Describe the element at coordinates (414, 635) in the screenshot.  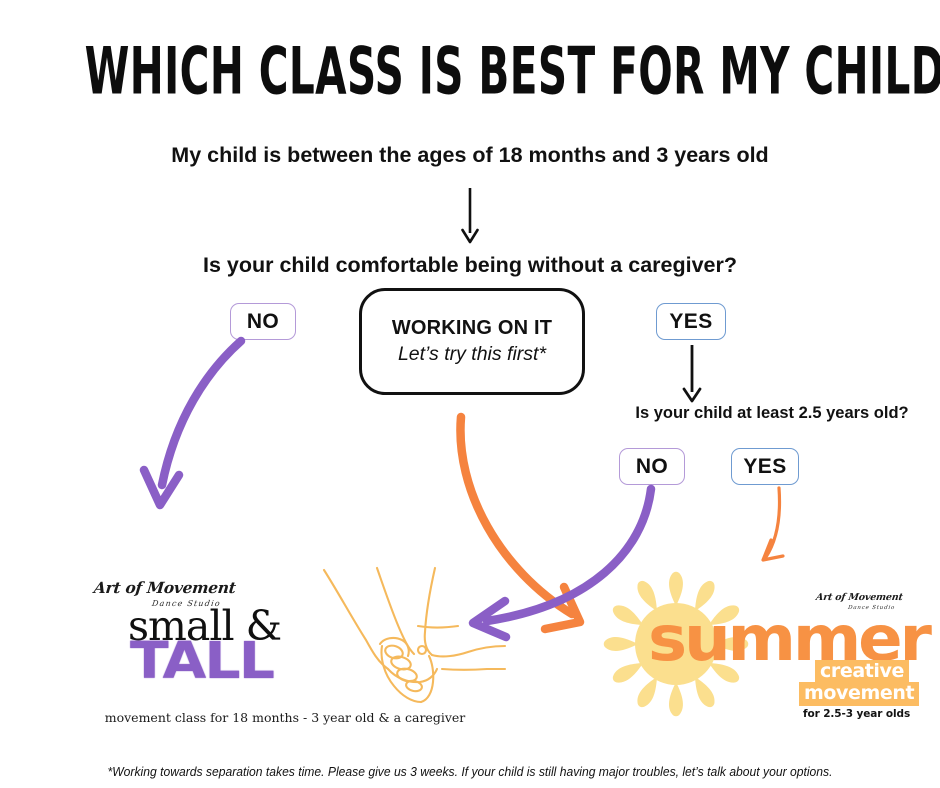
I see `holding-hands-illustration` at that location.